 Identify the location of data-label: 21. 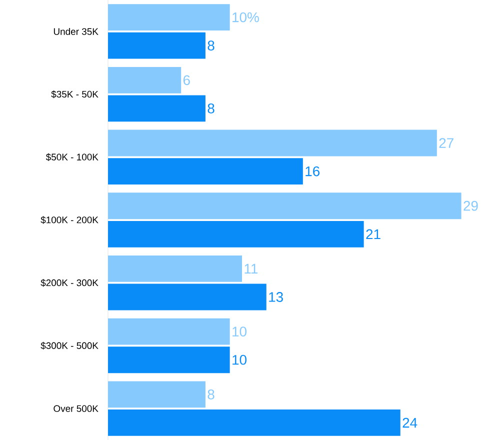
(373, 234).